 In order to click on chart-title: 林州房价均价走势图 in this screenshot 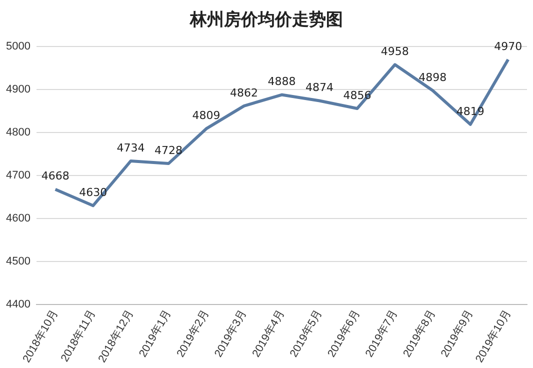, I will do `click(266, 20)`.